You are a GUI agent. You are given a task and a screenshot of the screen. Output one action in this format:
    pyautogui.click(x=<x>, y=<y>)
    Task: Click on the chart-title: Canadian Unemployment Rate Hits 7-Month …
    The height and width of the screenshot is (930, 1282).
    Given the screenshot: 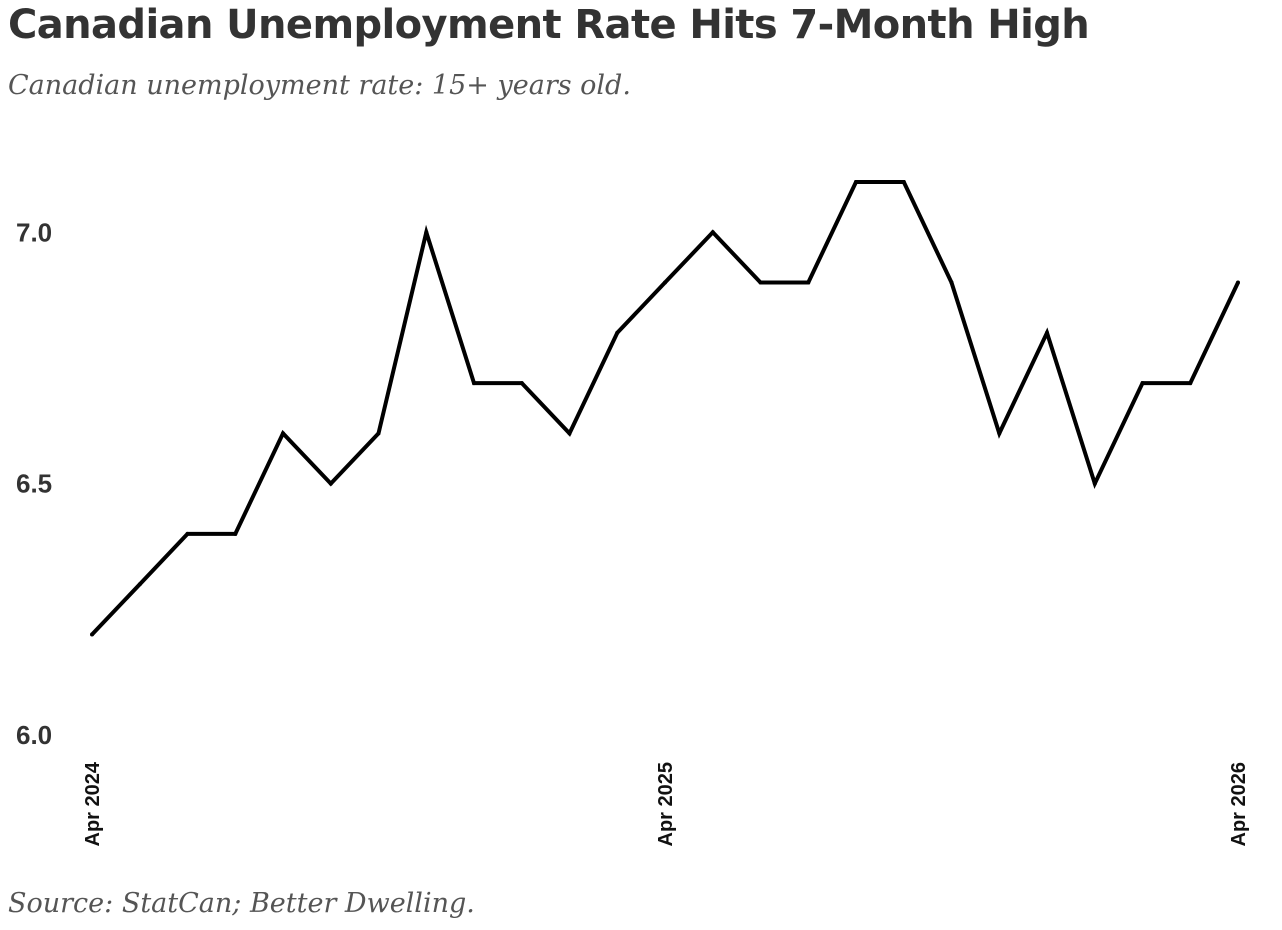 What is the action you would take?
    pyautogui.click(x=549, y=25)
    